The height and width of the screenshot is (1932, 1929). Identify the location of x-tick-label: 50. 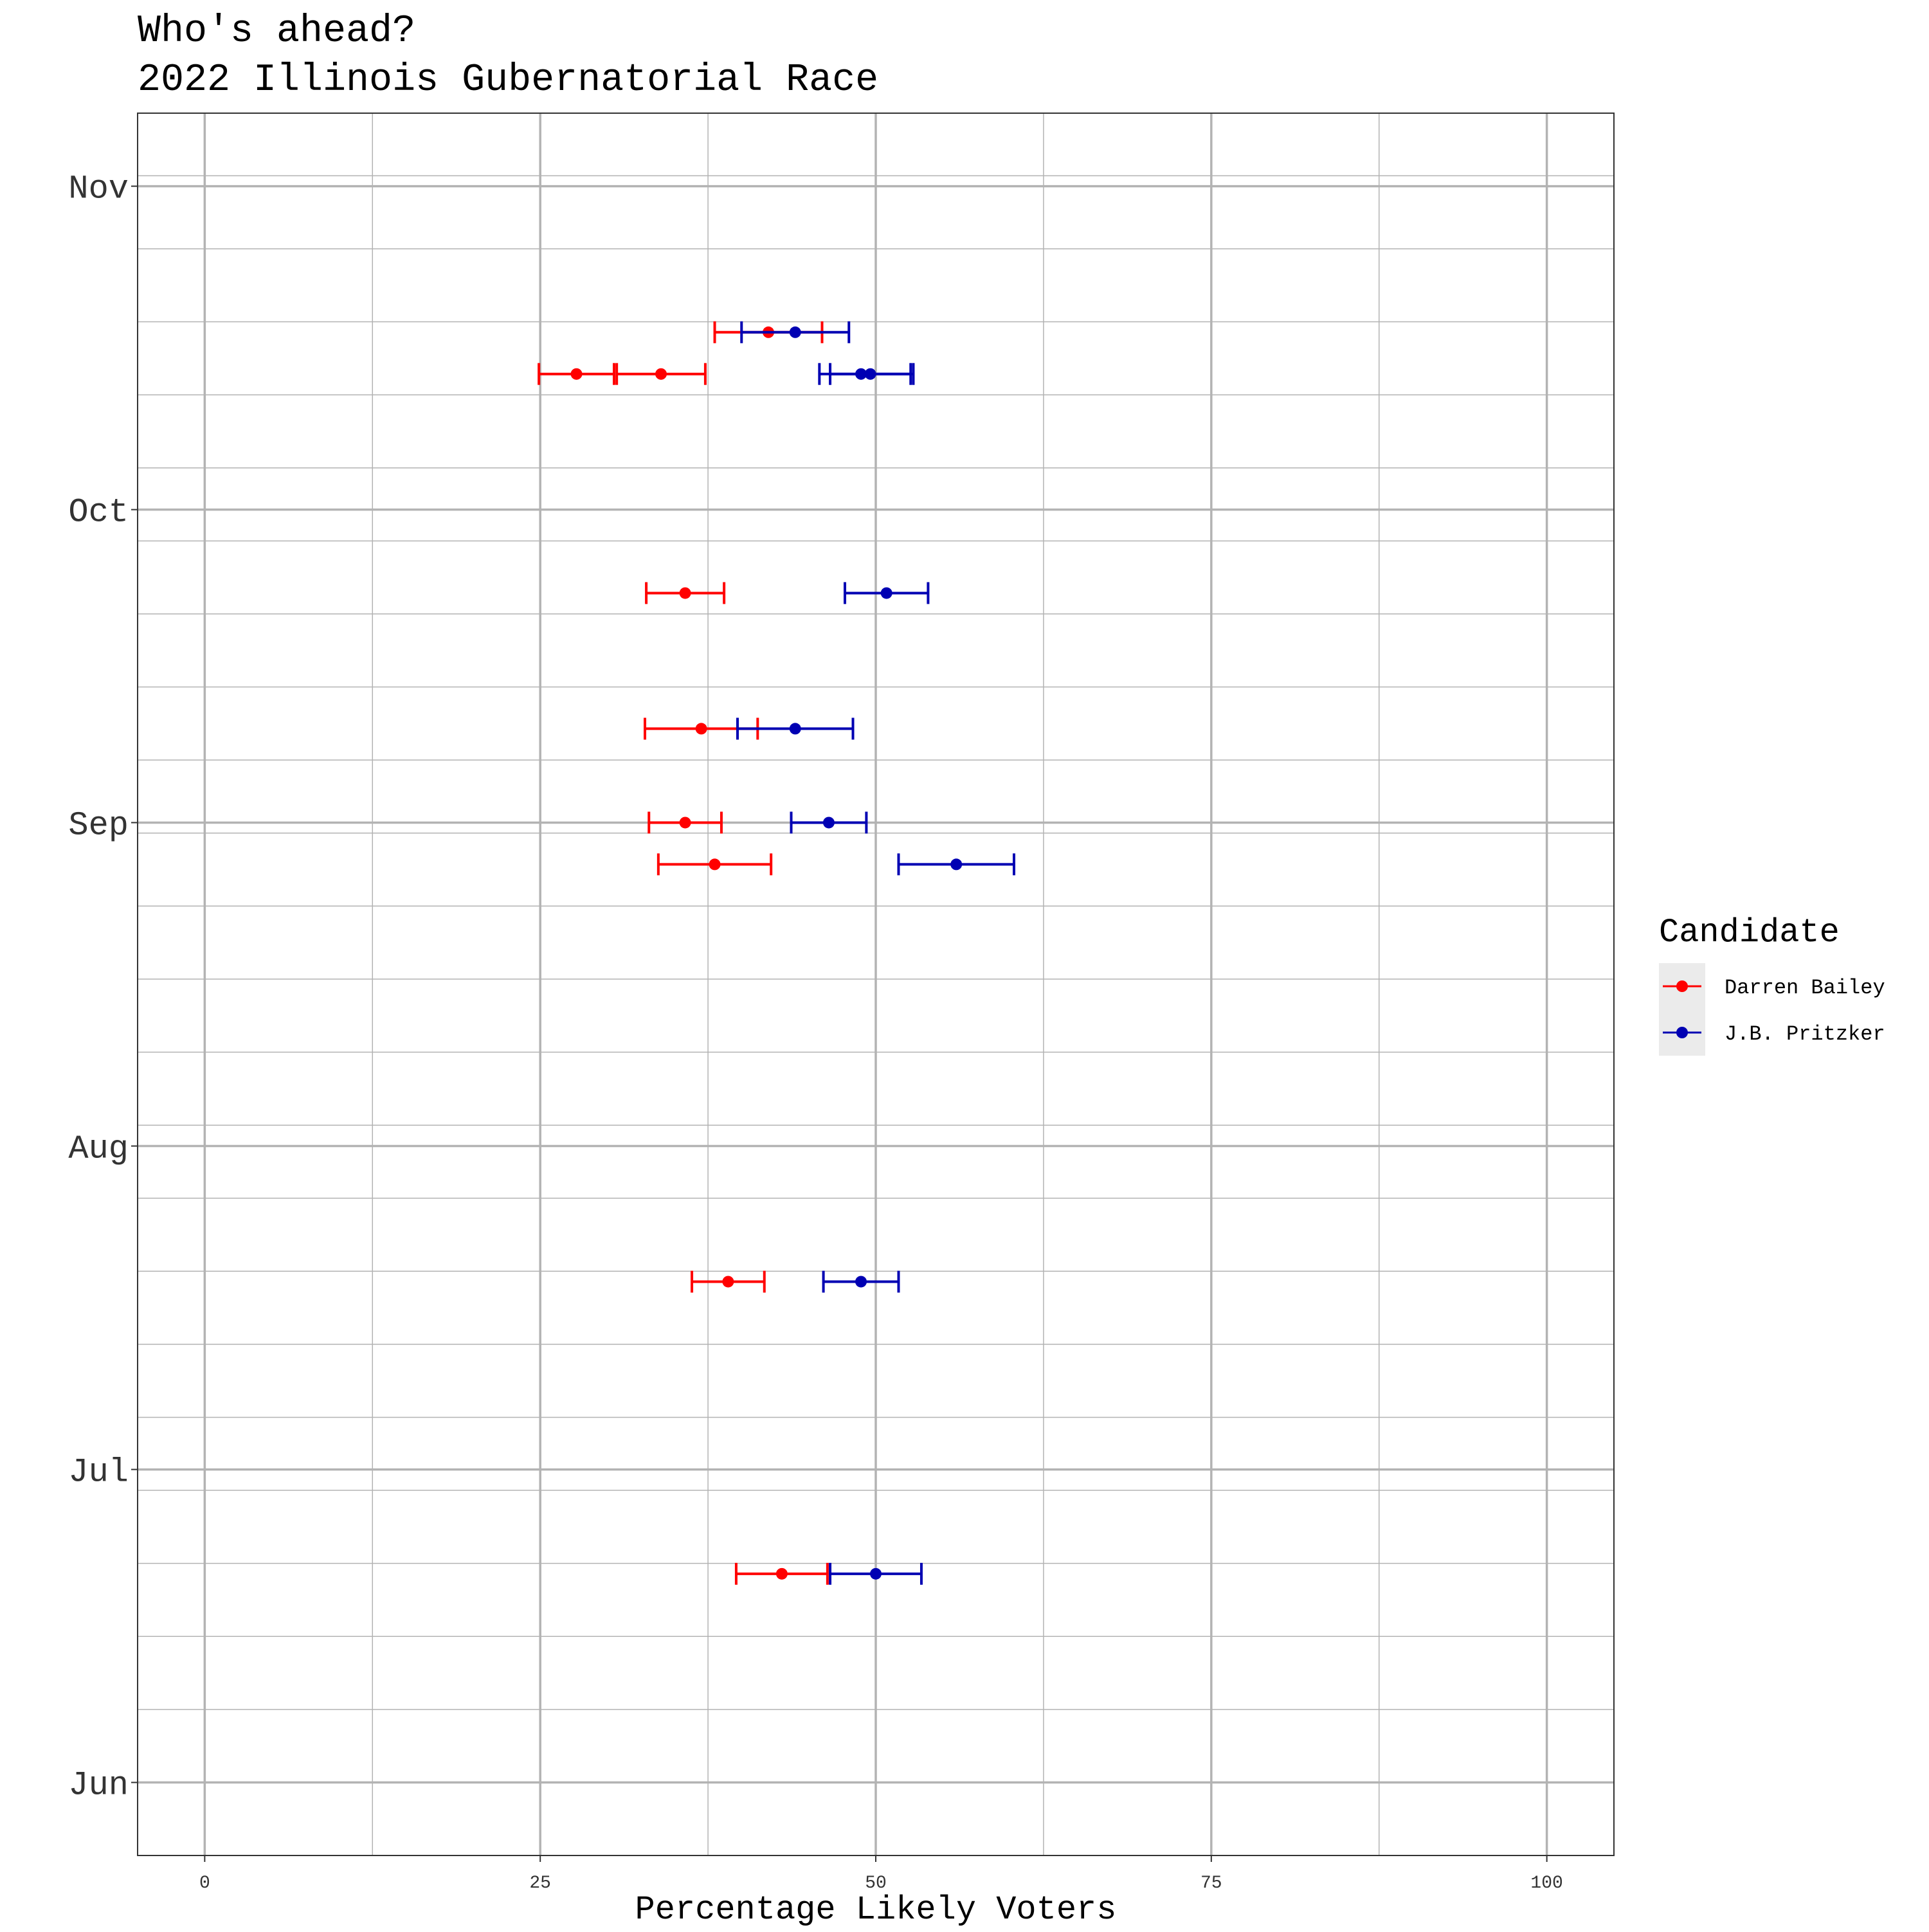
(876, 1883).